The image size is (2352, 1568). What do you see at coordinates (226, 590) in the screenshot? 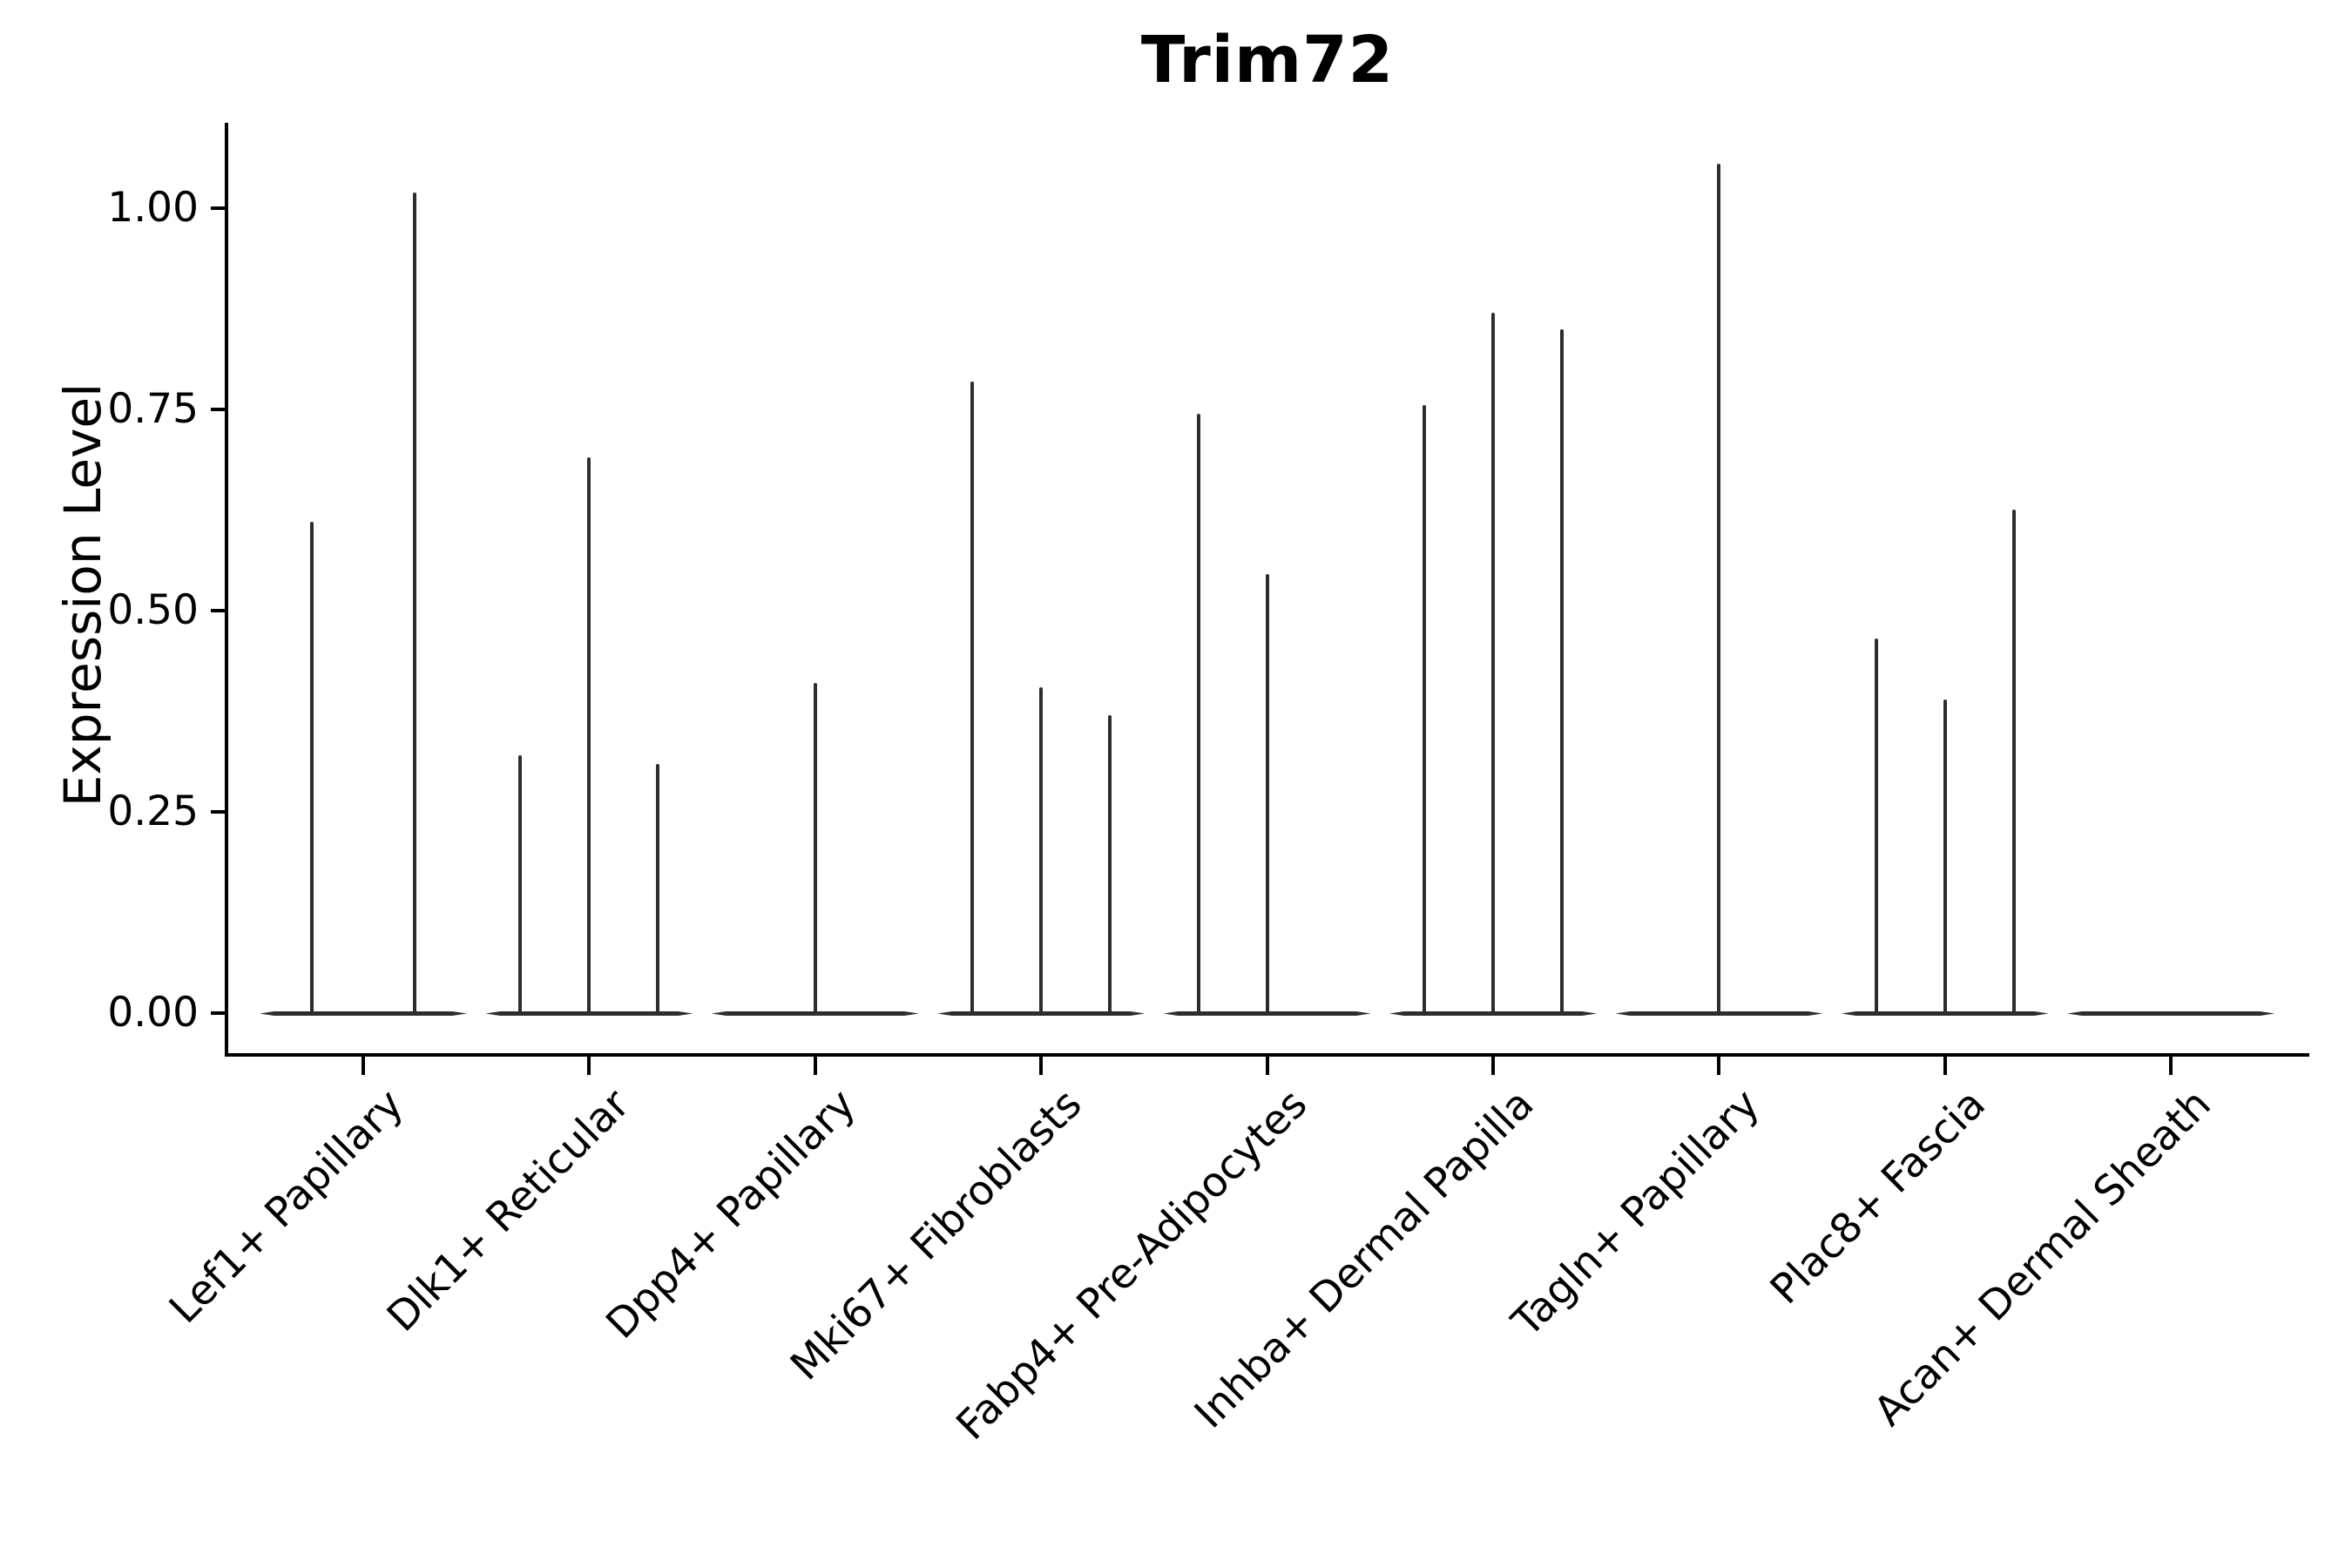
I see `y-axis-line` at bounding box center [226, 590].